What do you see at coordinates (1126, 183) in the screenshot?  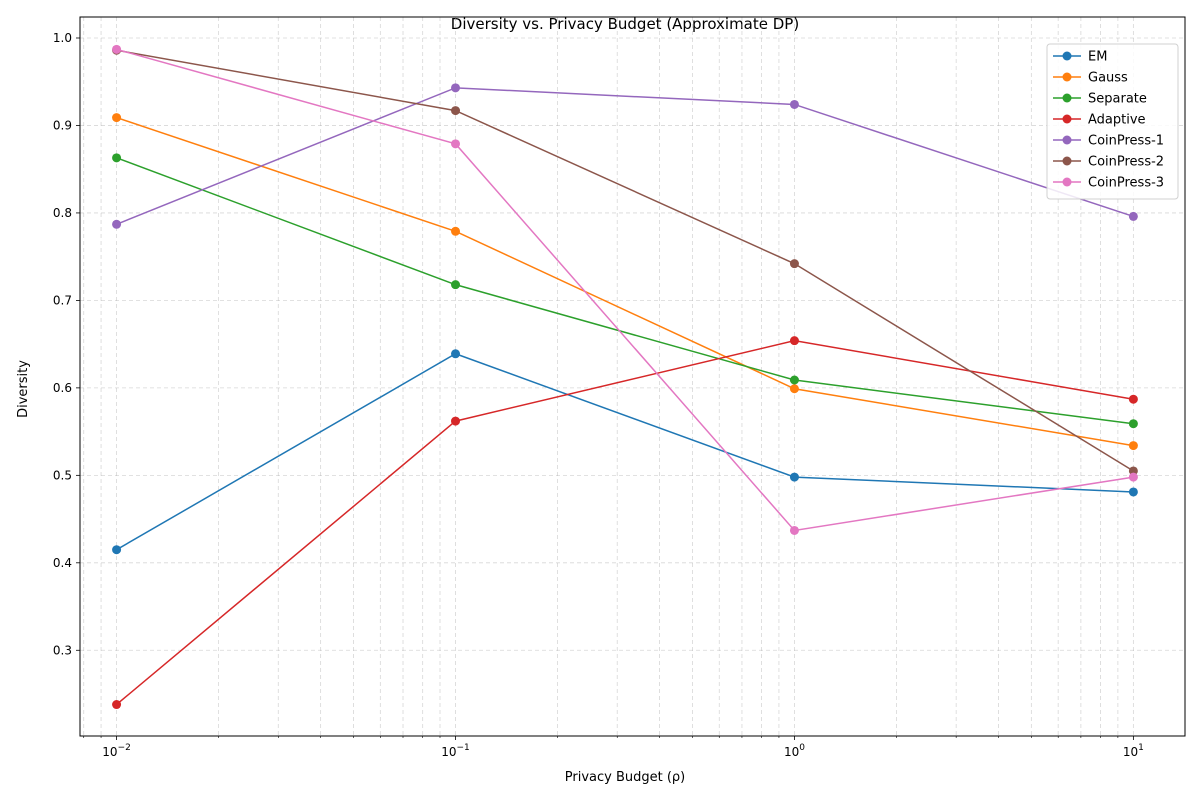 I see `legend-entry: CoinPress-3` at bounding box center [1126, 183].